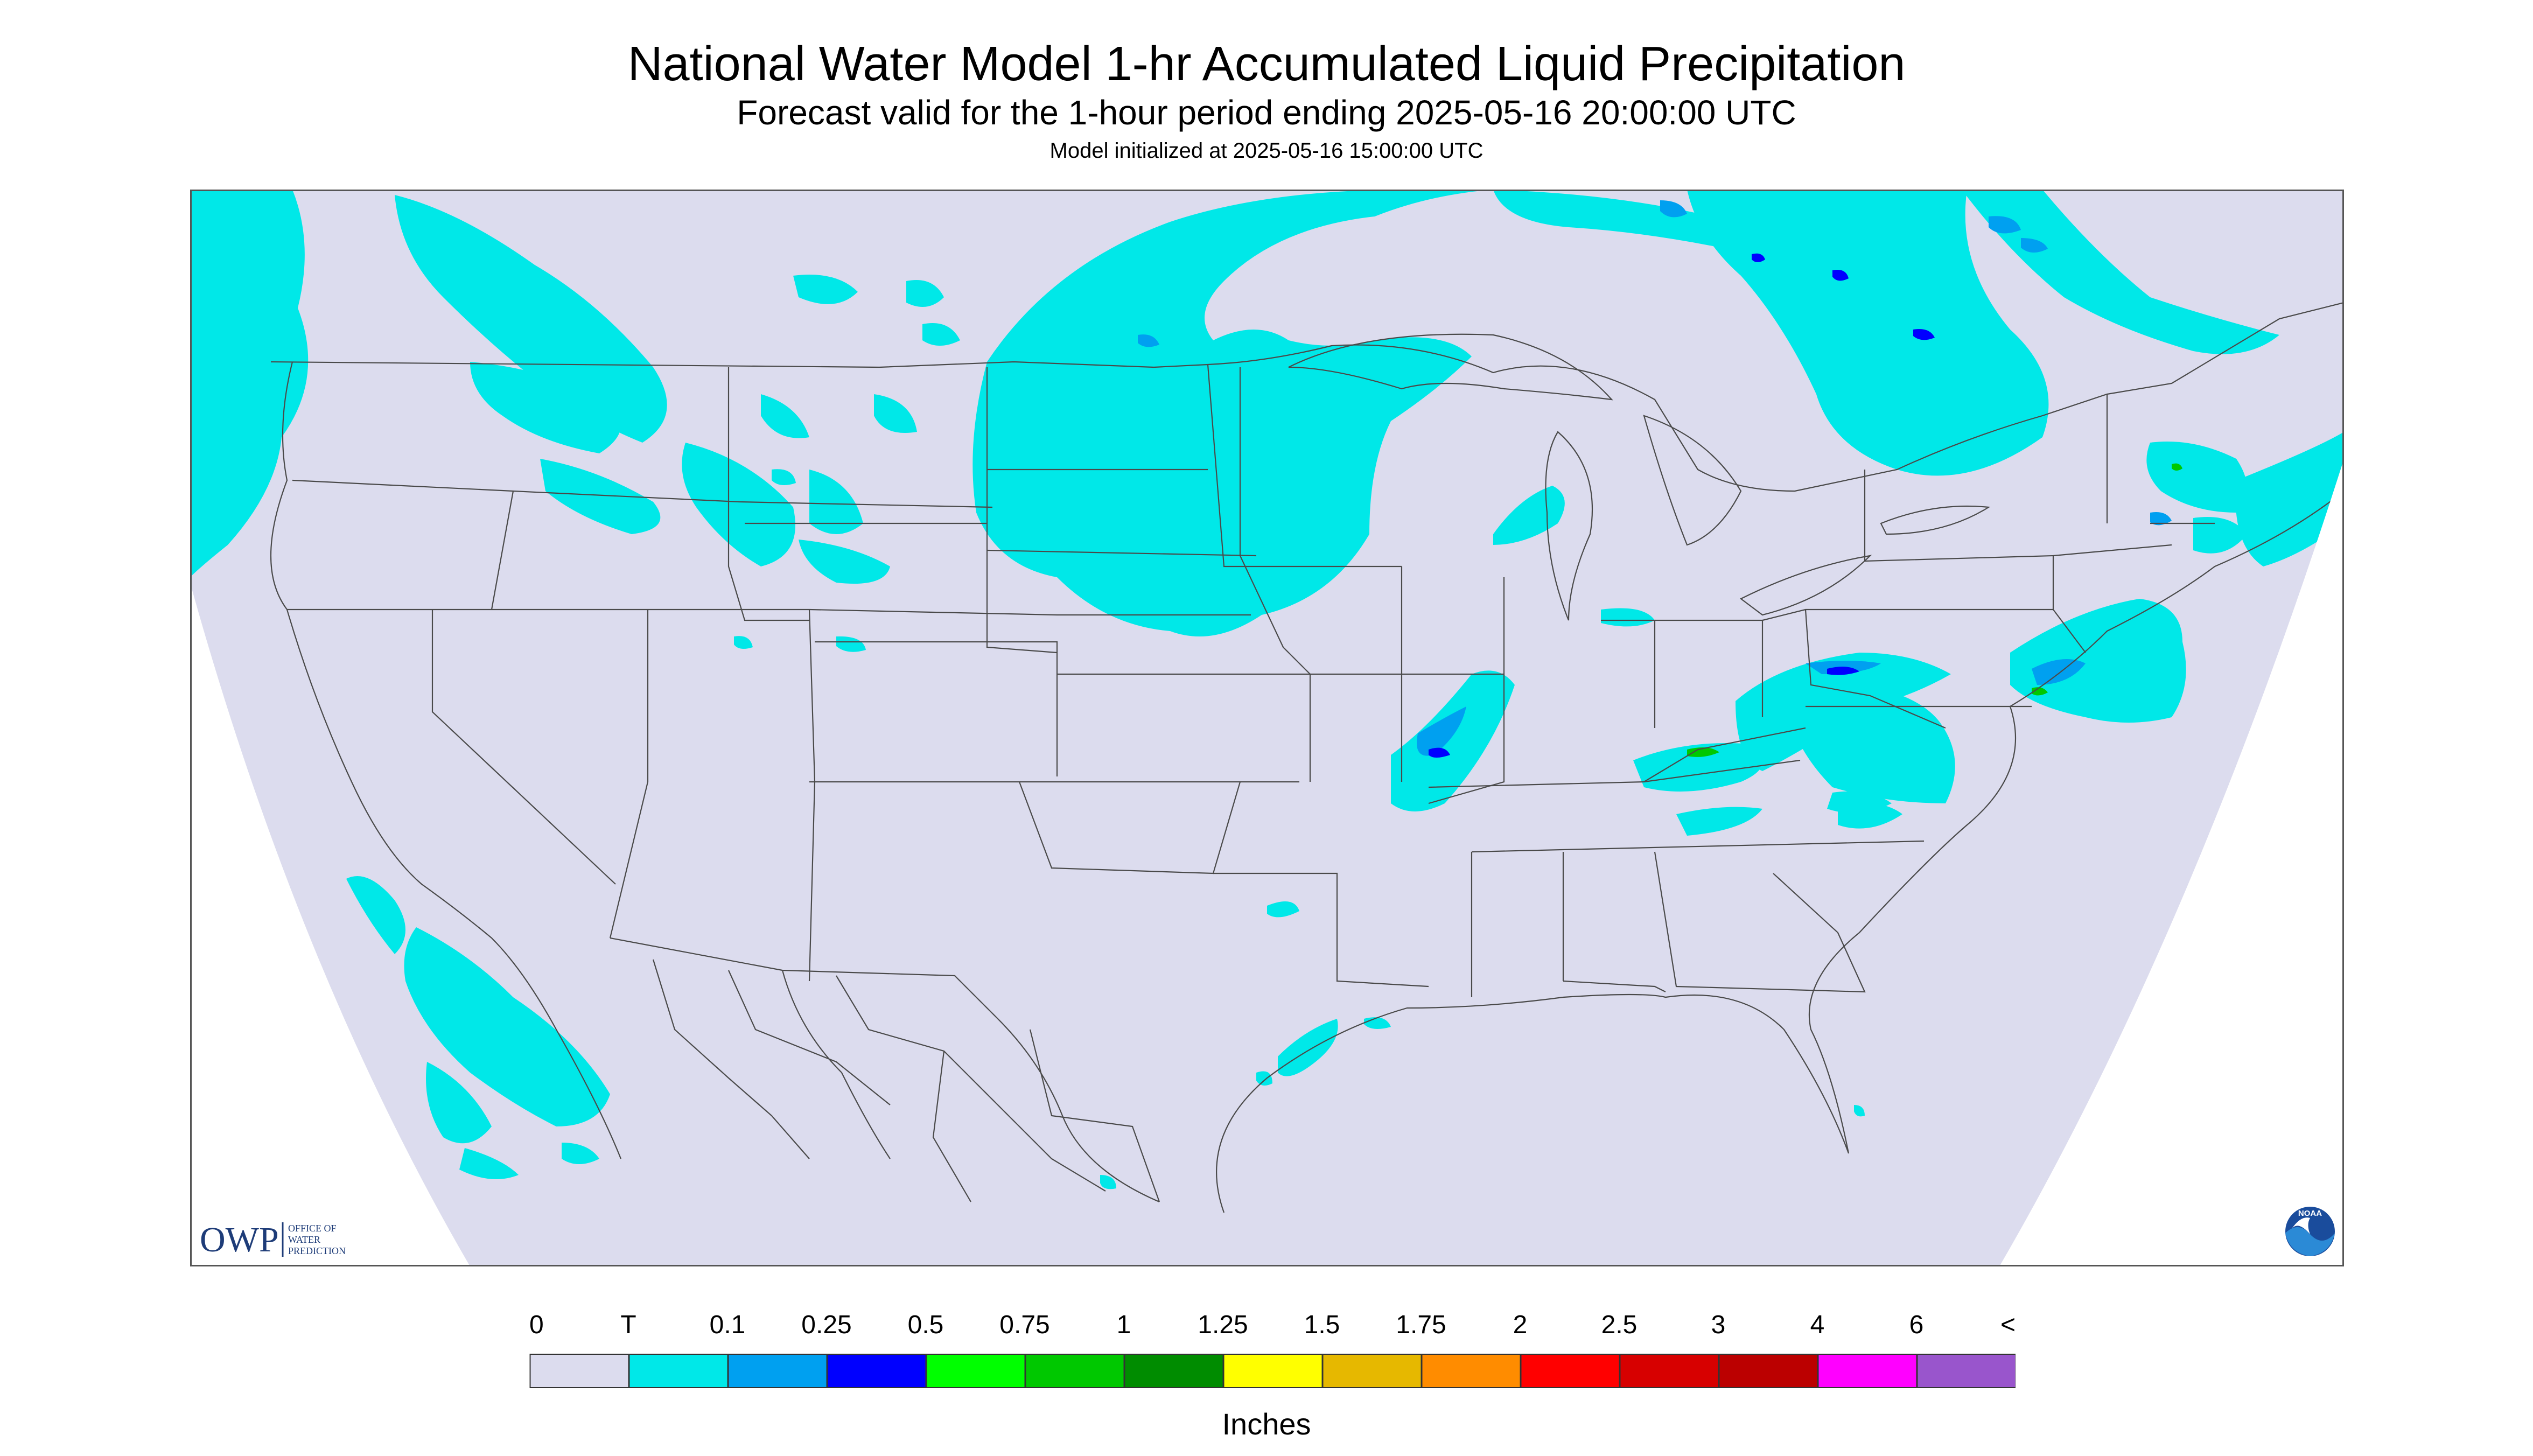  Describe the element at coordinates (2301, 1225) in the screenshot. I see `noaa-emblem-gull` at that location.